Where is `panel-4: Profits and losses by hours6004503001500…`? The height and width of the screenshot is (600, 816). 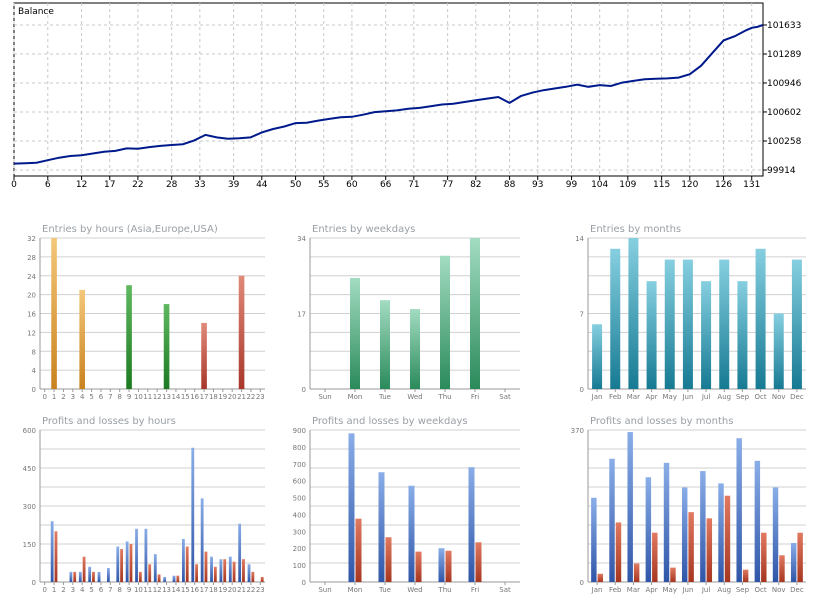
panel-4: Profits and losses by hours6004503001500… is located at coordinates (144, 505).